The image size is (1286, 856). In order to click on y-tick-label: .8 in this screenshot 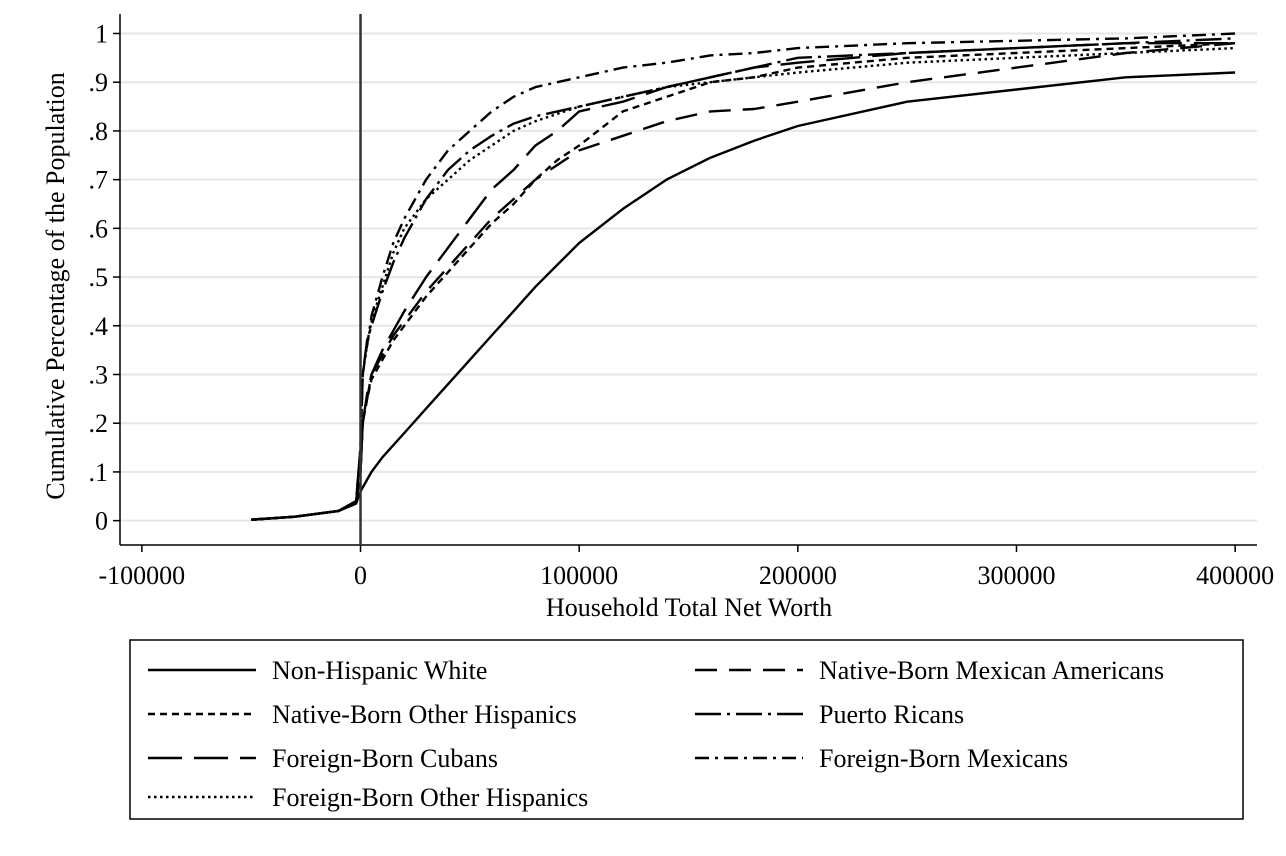, I will do `click(99, 131)`.